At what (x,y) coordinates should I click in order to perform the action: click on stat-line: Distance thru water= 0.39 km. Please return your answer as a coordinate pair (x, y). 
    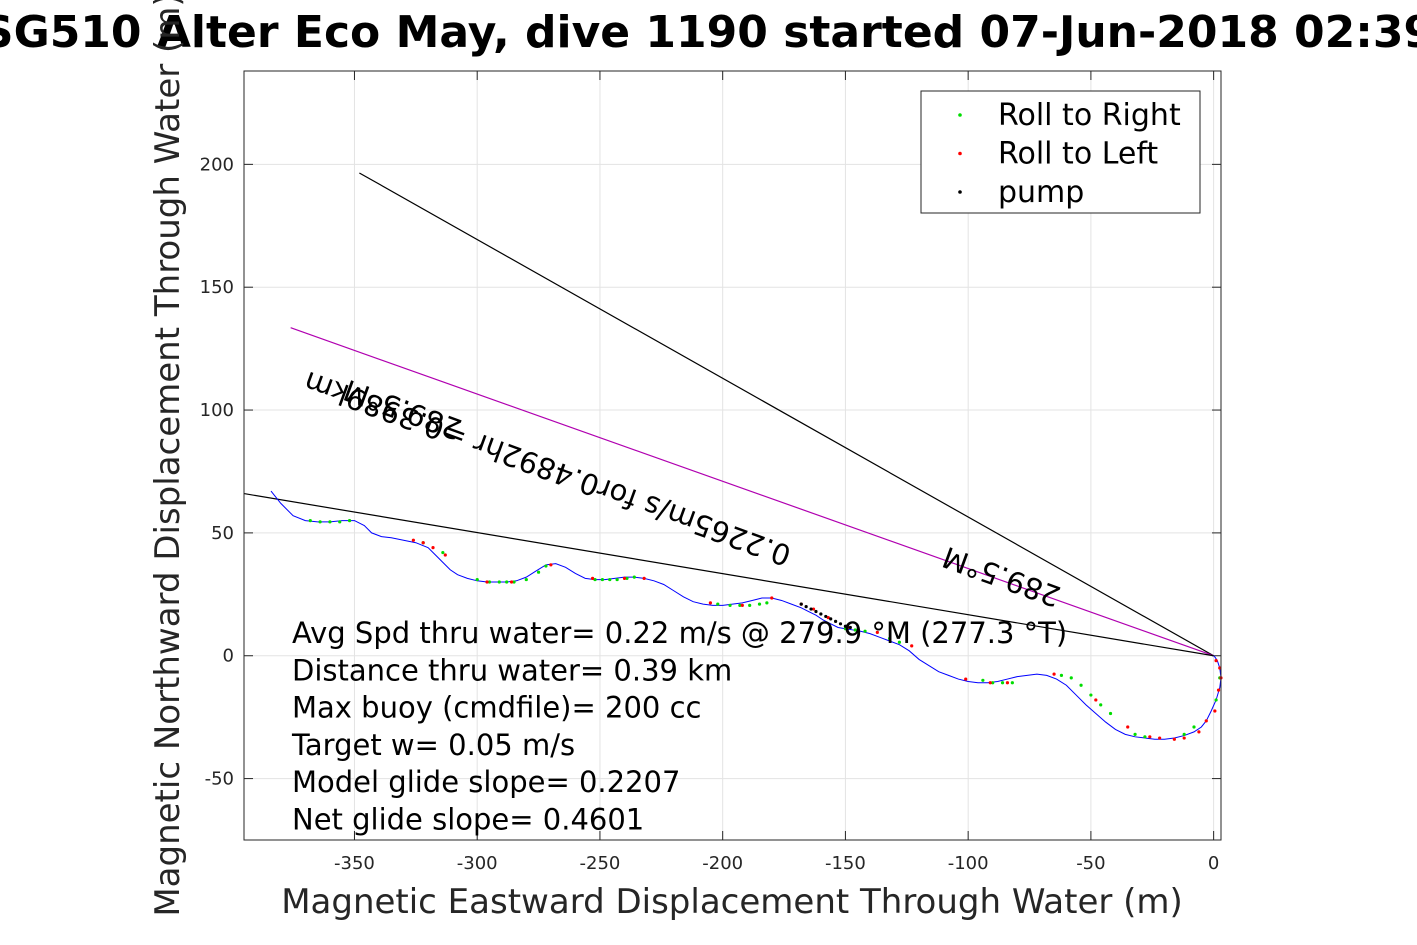
    Looking at the image, I should click on (512, 670).